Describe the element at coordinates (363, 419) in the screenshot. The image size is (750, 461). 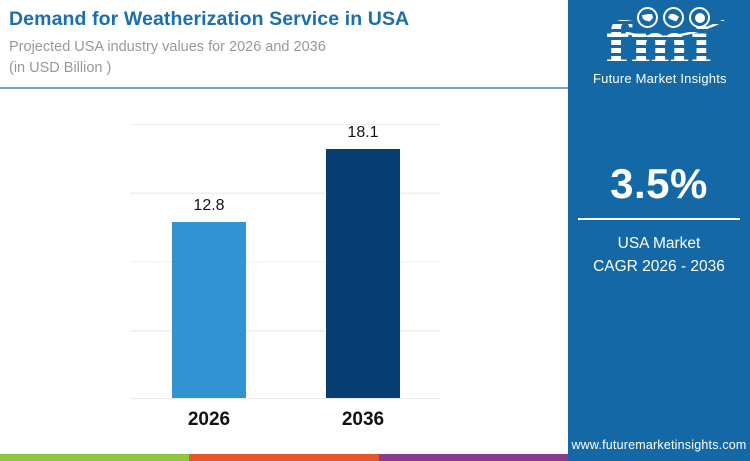
I see `x-axis-label-2036: 2036` at that location.